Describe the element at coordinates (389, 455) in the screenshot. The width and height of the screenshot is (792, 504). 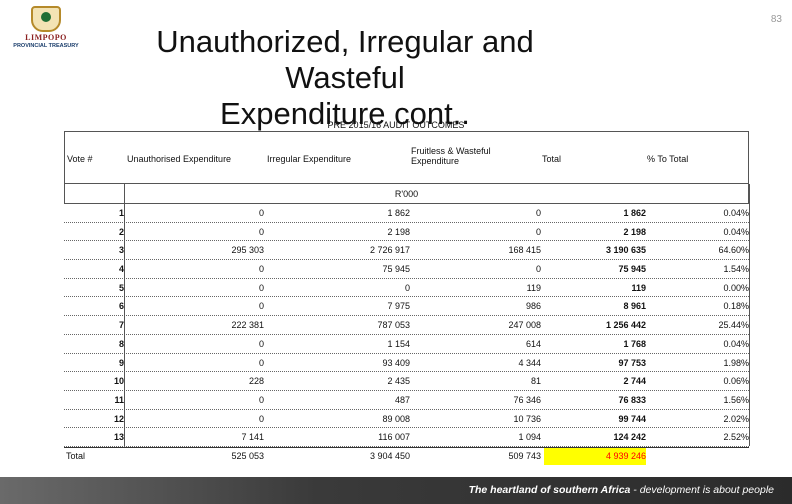
I see `total-irregular: 3 904 450` at that location.